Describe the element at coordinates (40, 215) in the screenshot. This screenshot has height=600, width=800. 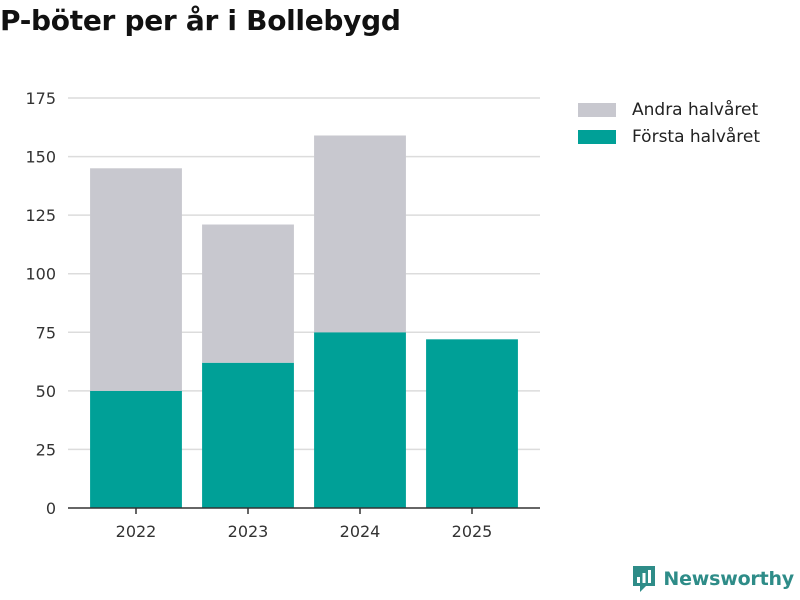
I see `y-tick-label-125: 125` at that location.